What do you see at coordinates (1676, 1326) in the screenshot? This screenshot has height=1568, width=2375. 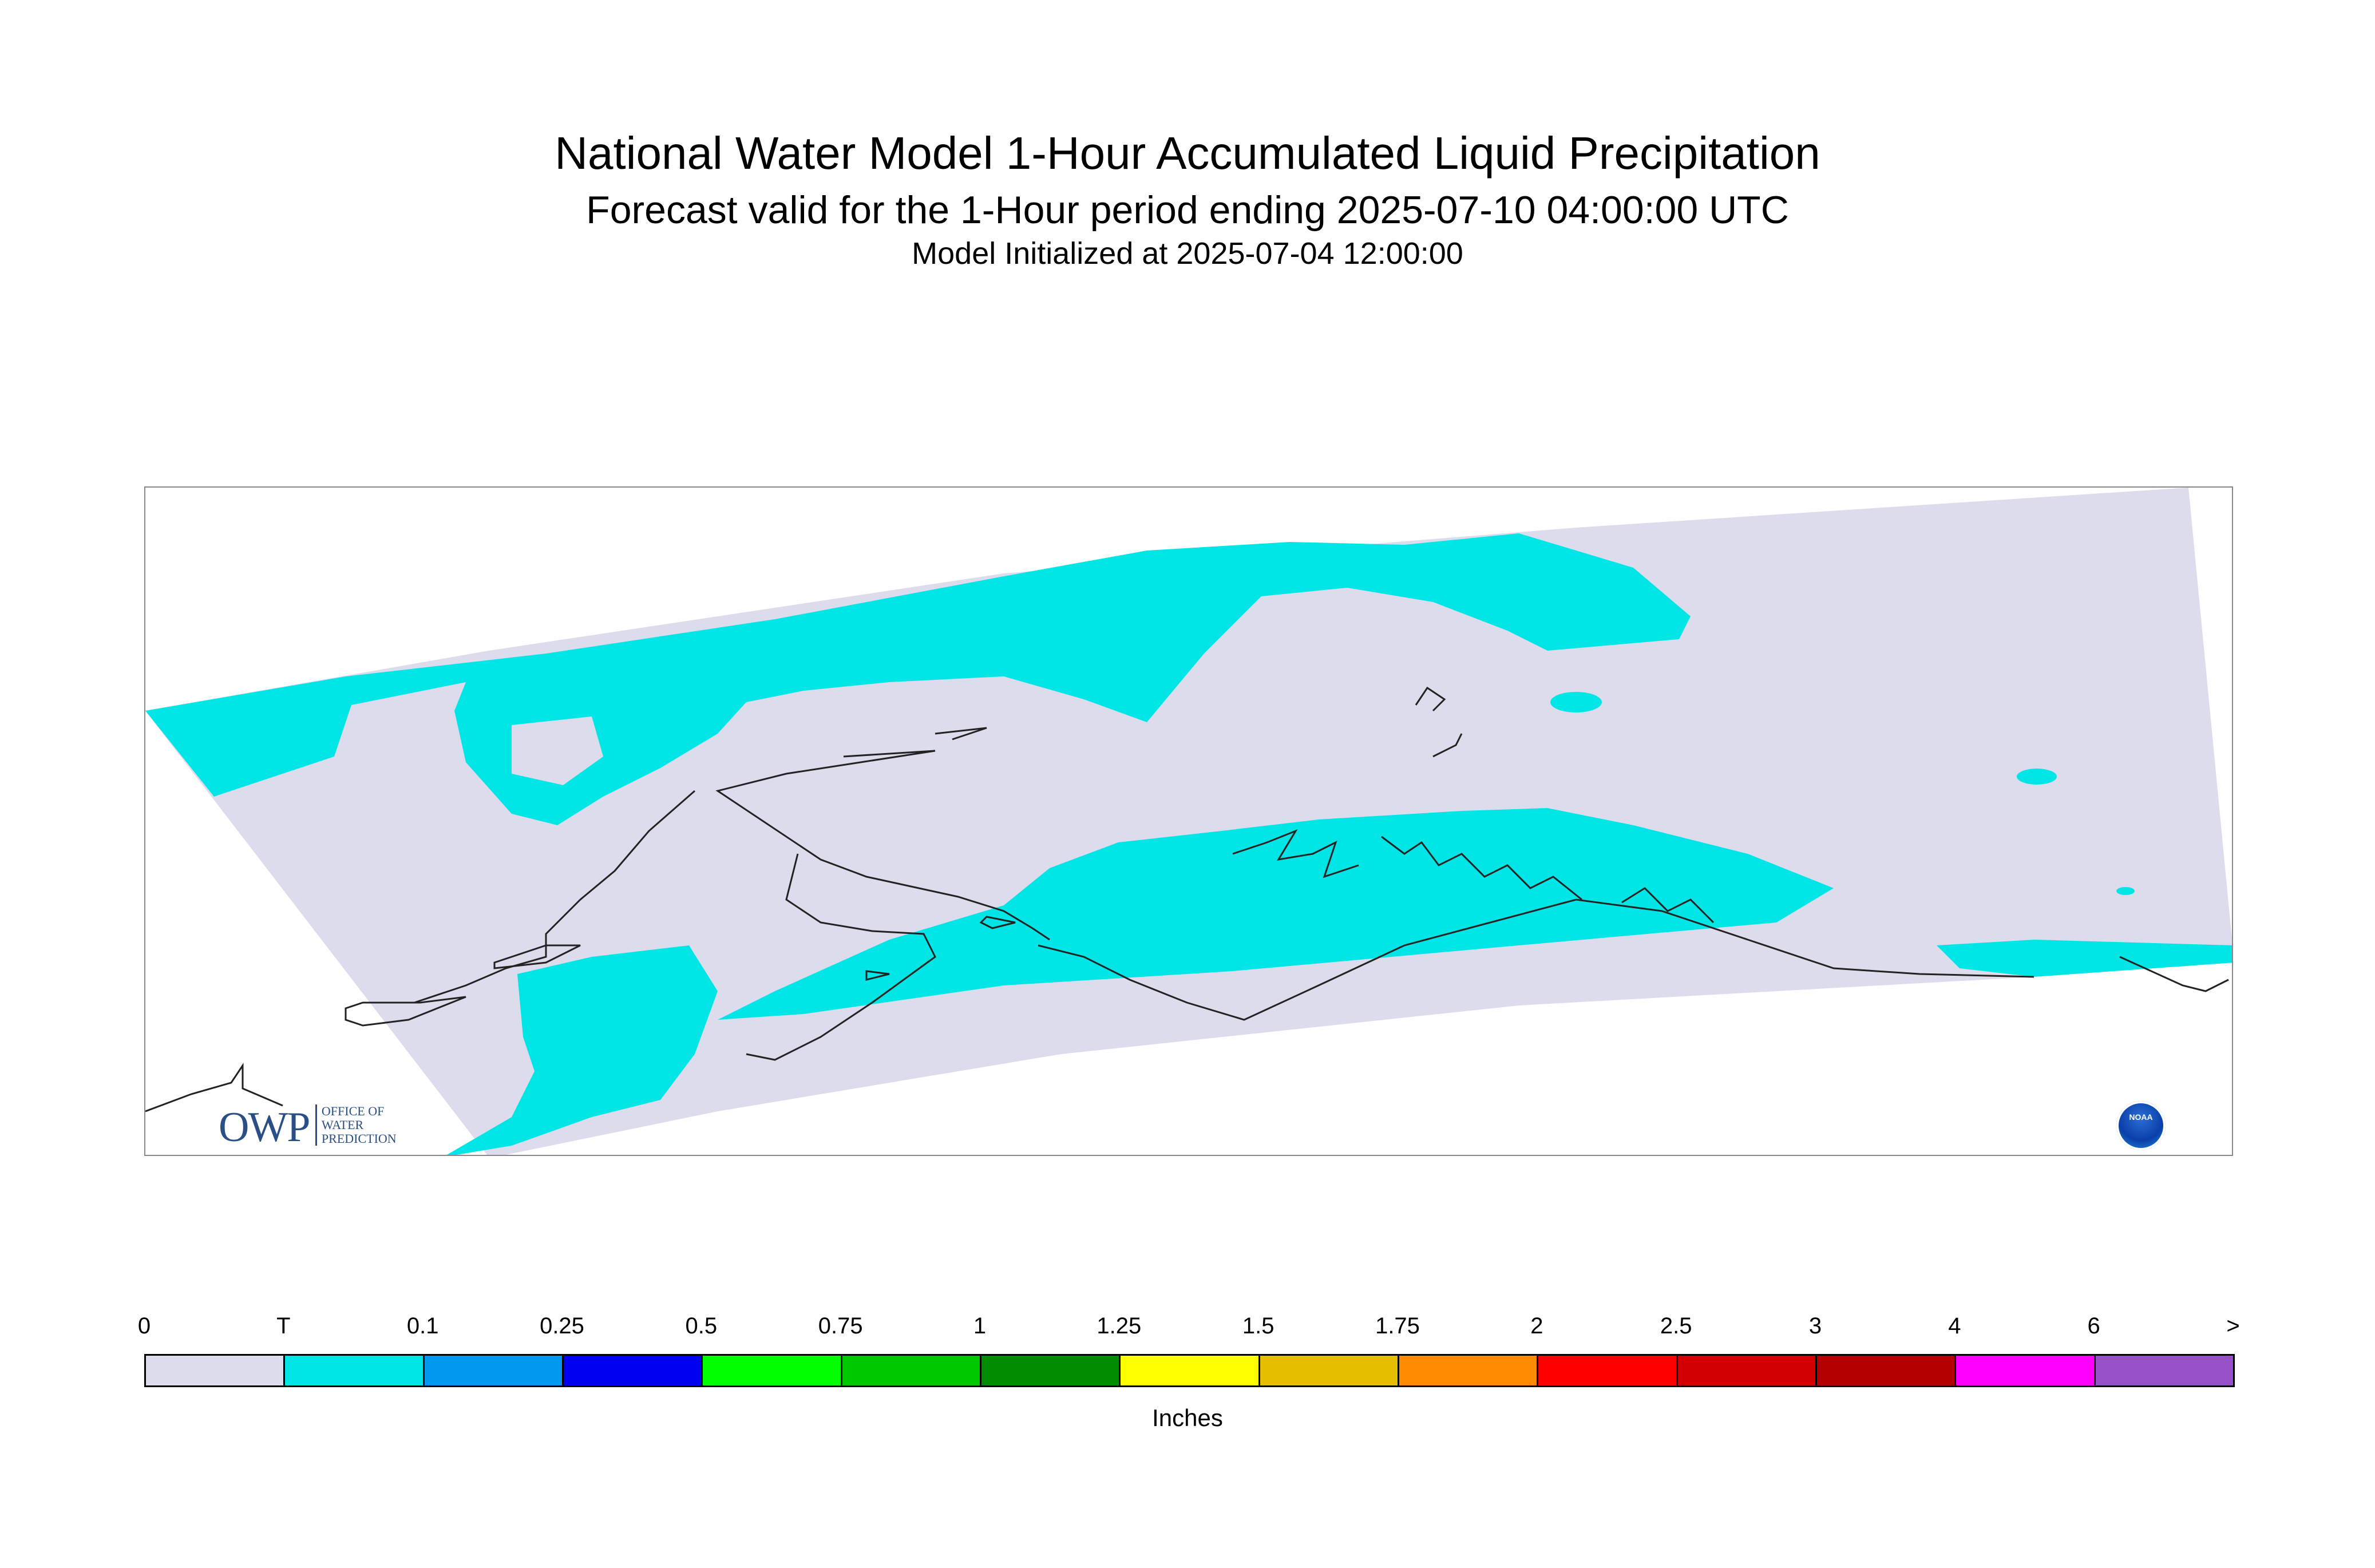 I see `legend-tick-label: 2.5` at bounding box center [1676, 1326].